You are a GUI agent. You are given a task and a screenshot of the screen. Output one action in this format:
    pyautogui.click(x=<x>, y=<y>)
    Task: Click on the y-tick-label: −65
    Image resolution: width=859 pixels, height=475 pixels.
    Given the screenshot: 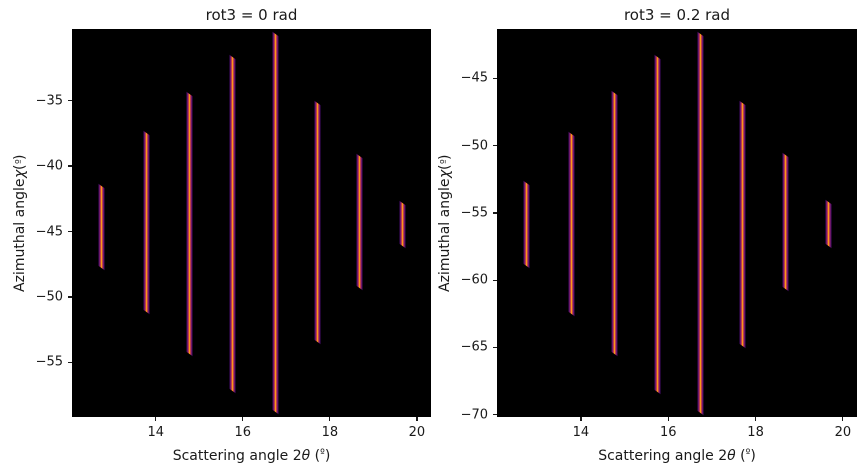 What is the action you would take?
    pyautogui.click(x=474, y=347)
    